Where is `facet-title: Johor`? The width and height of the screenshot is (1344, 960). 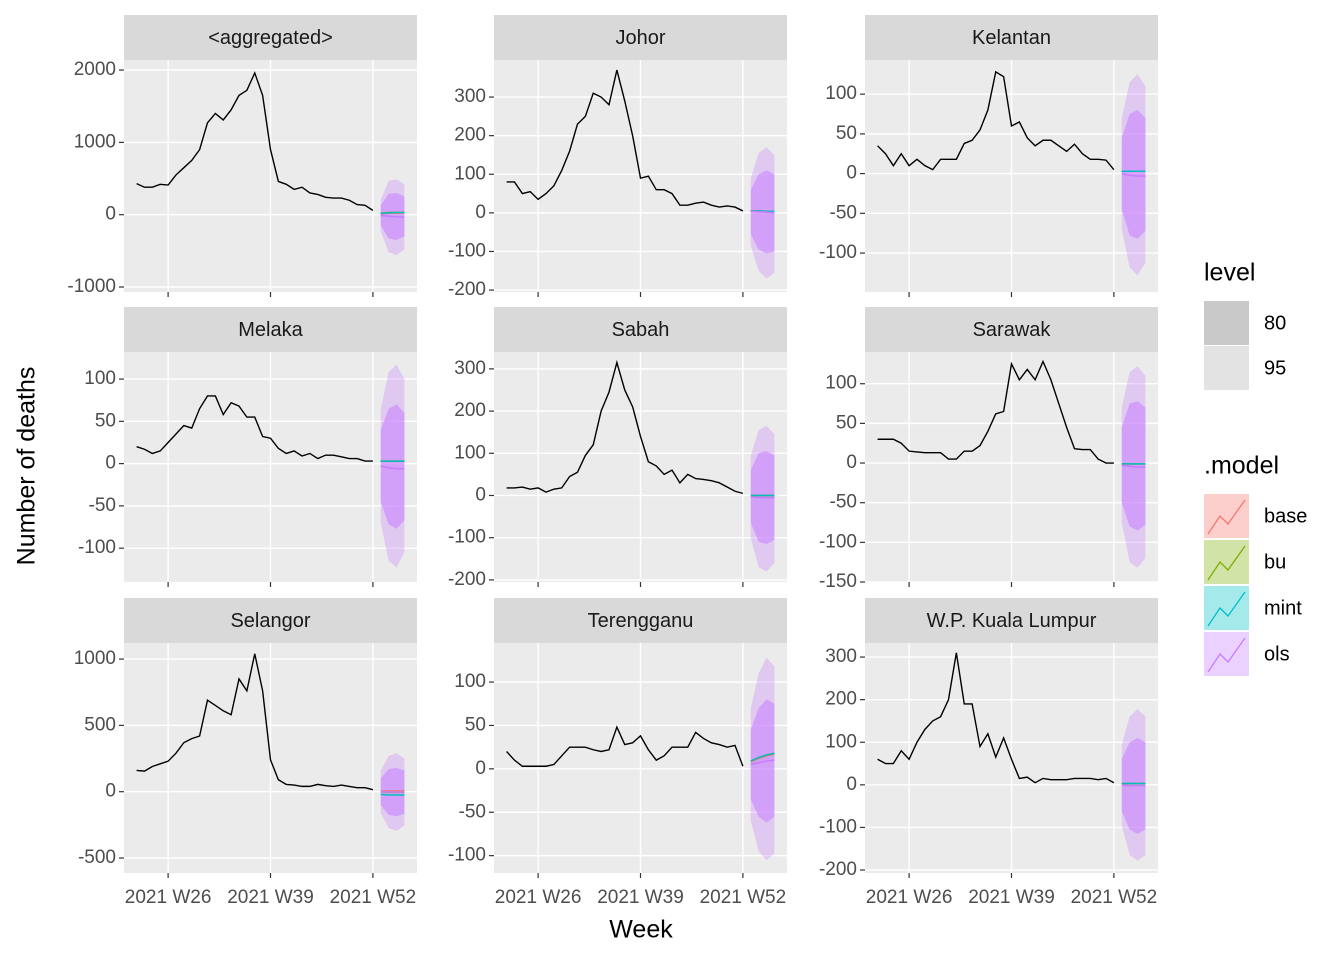 facet-title: Johor is located at coordinates (640, 38).